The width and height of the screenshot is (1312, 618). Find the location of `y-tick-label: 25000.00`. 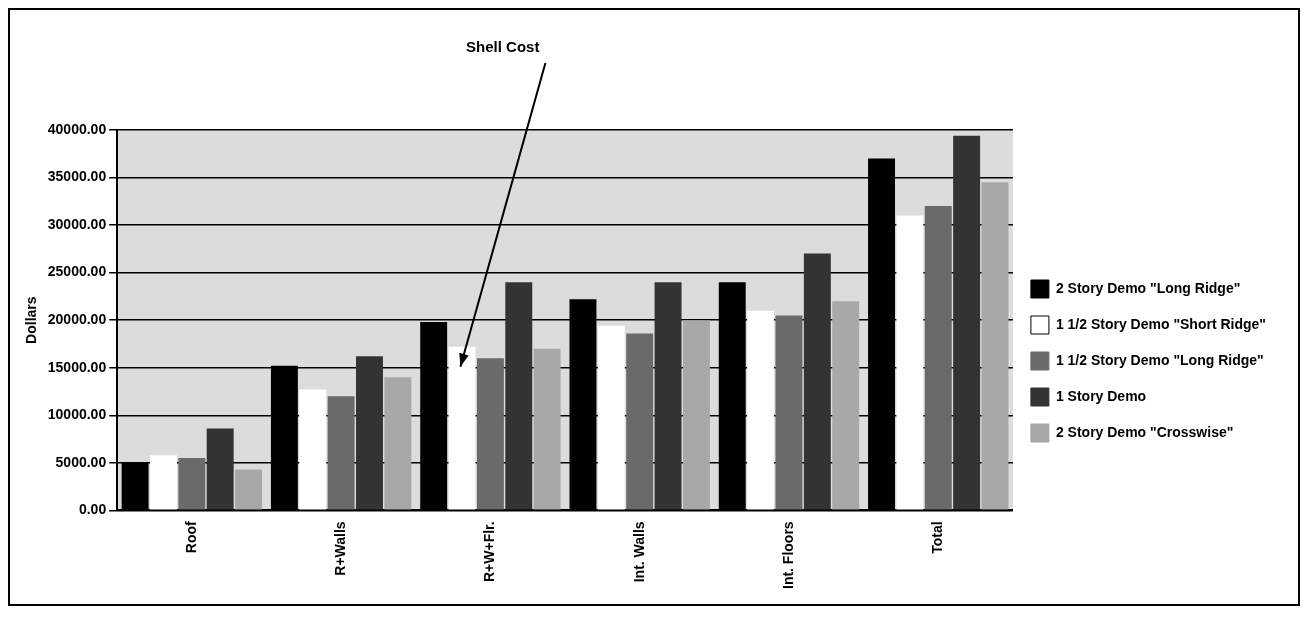

y-tick-label: 25000.00 is located at coordinates (77, 271).